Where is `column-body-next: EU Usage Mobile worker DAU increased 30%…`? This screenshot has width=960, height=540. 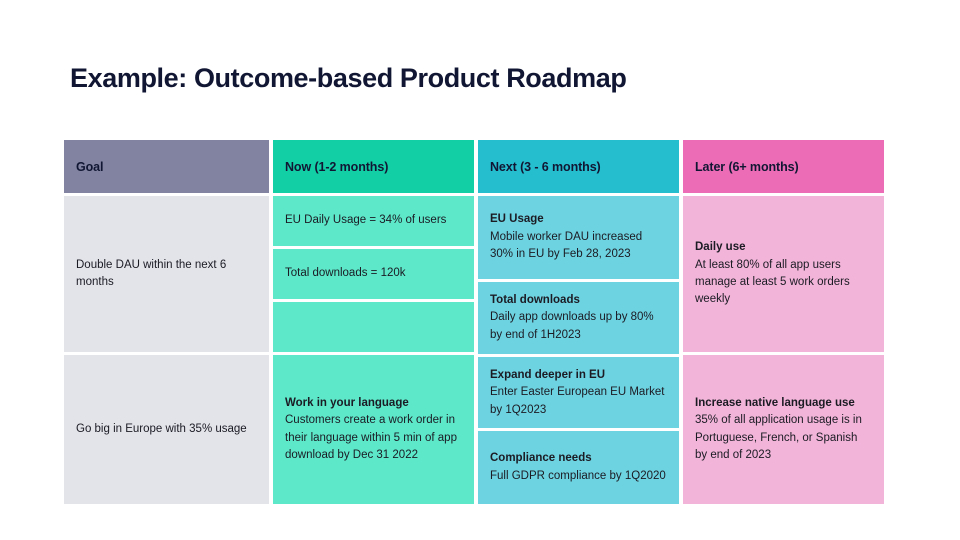
column-body-next: EU Usage Mobile worker DAU increased 30%… is located at coordinates (578, 348).